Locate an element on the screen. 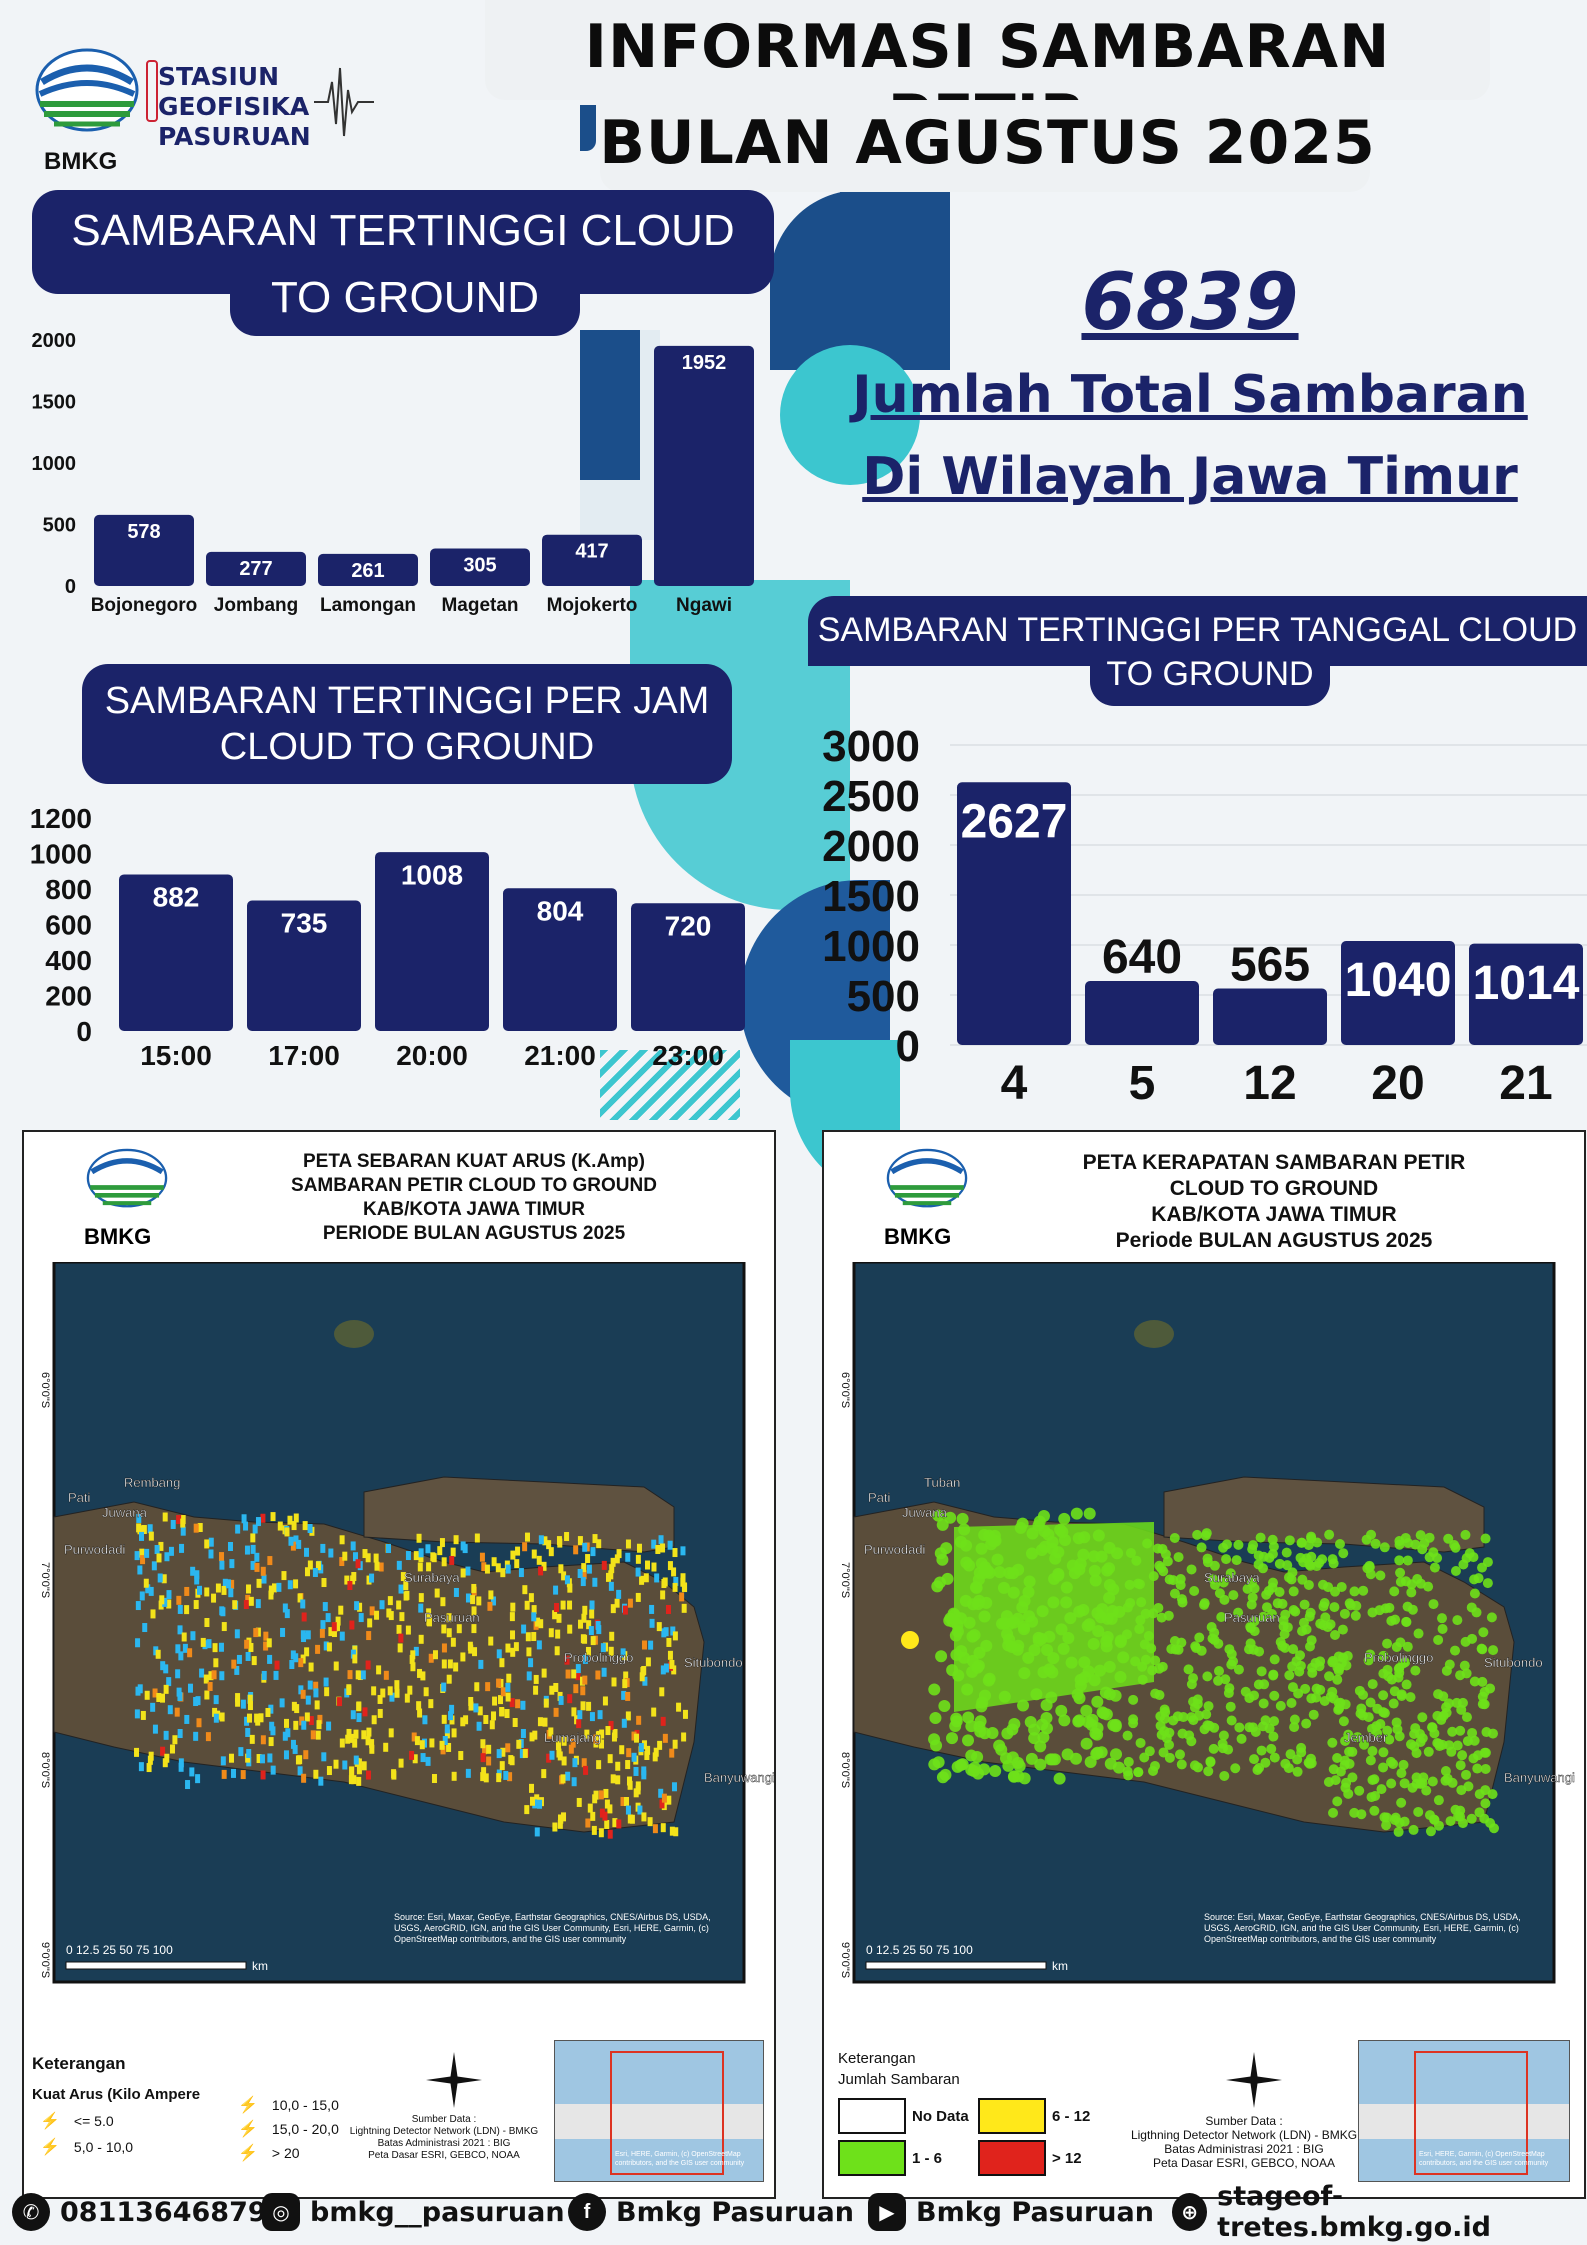 The image size is (1587, 2245). scale-bar is located at coordinates (156, 1965).